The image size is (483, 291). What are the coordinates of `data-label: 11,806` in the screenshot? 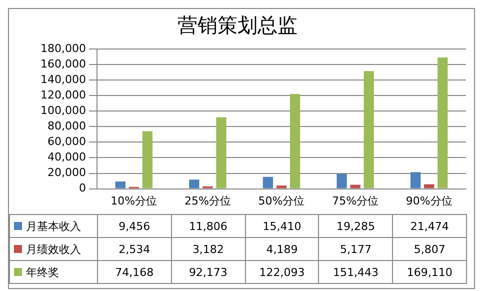 It's located at (208, 226).